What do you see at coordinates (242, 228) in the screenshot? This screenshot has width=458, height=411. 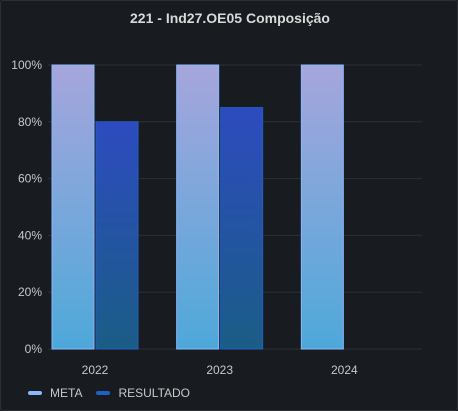 I see `bar-resultado-2023` at bounding box center [242, 228].